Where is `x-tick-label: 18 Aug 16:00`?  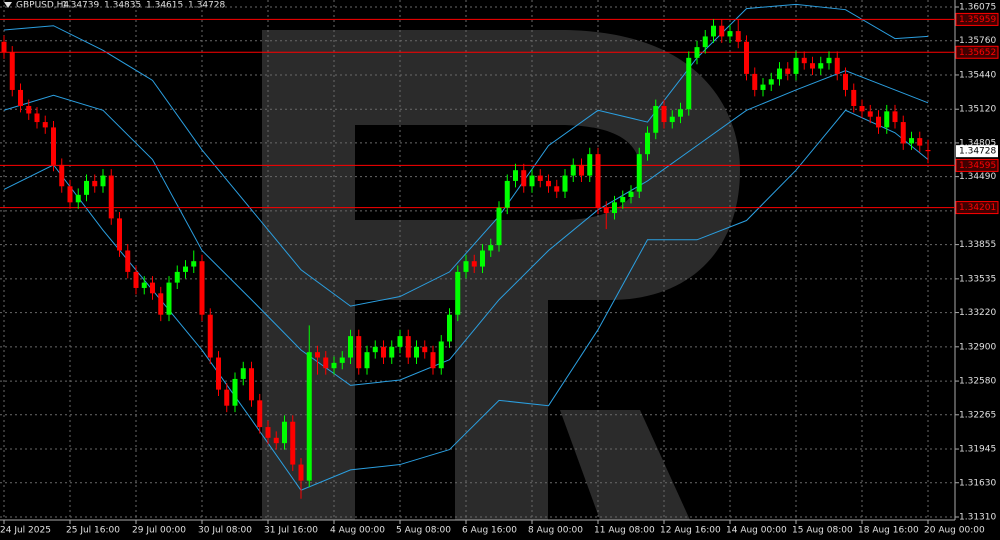 x-tick-label: 18 Aug 16:00 is located at coordinates (888, 531).